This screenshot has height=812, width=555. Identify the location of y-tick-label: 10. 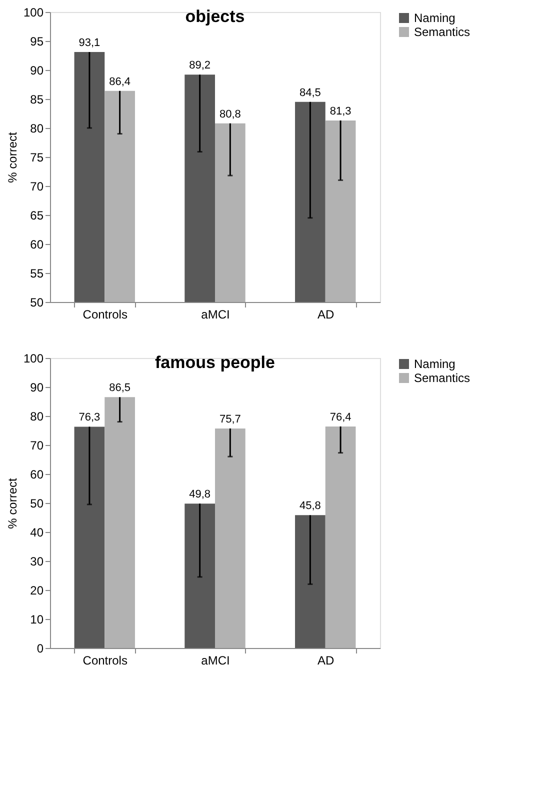
(37, 619).